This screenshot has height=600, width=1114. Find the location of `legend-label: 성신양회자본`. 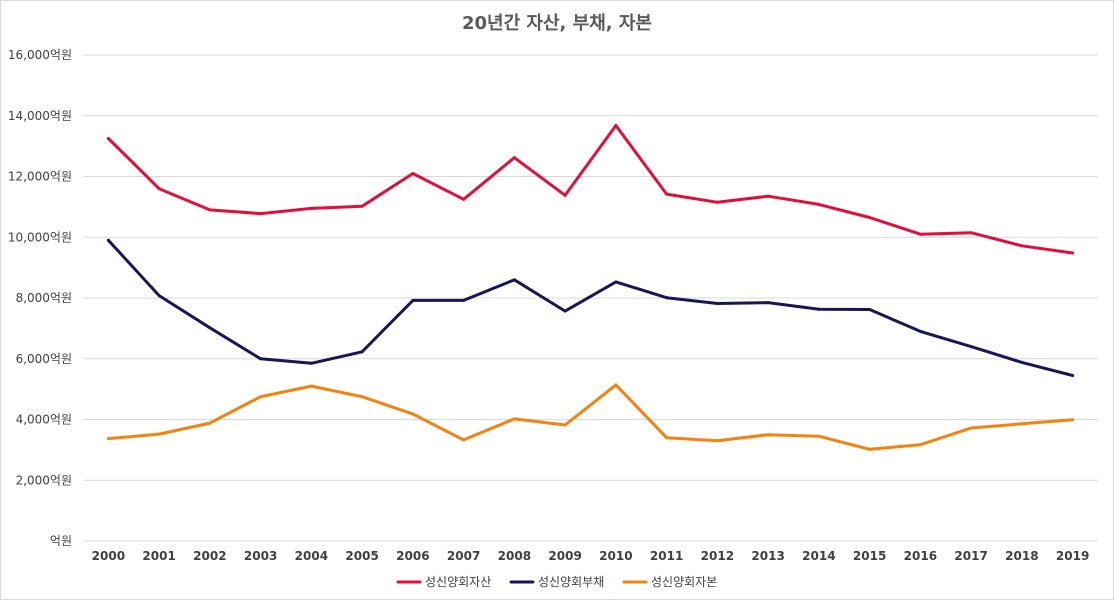

legend-label: 성신양회자본 is located at coordinates (684, 582).